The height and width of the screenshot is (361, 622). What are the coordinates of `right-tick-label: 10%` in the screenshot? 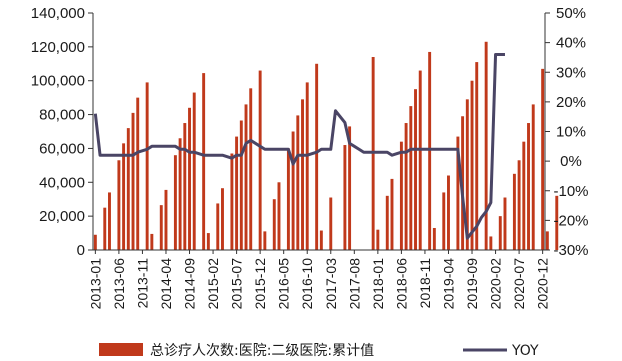 It's located at (571, 132).